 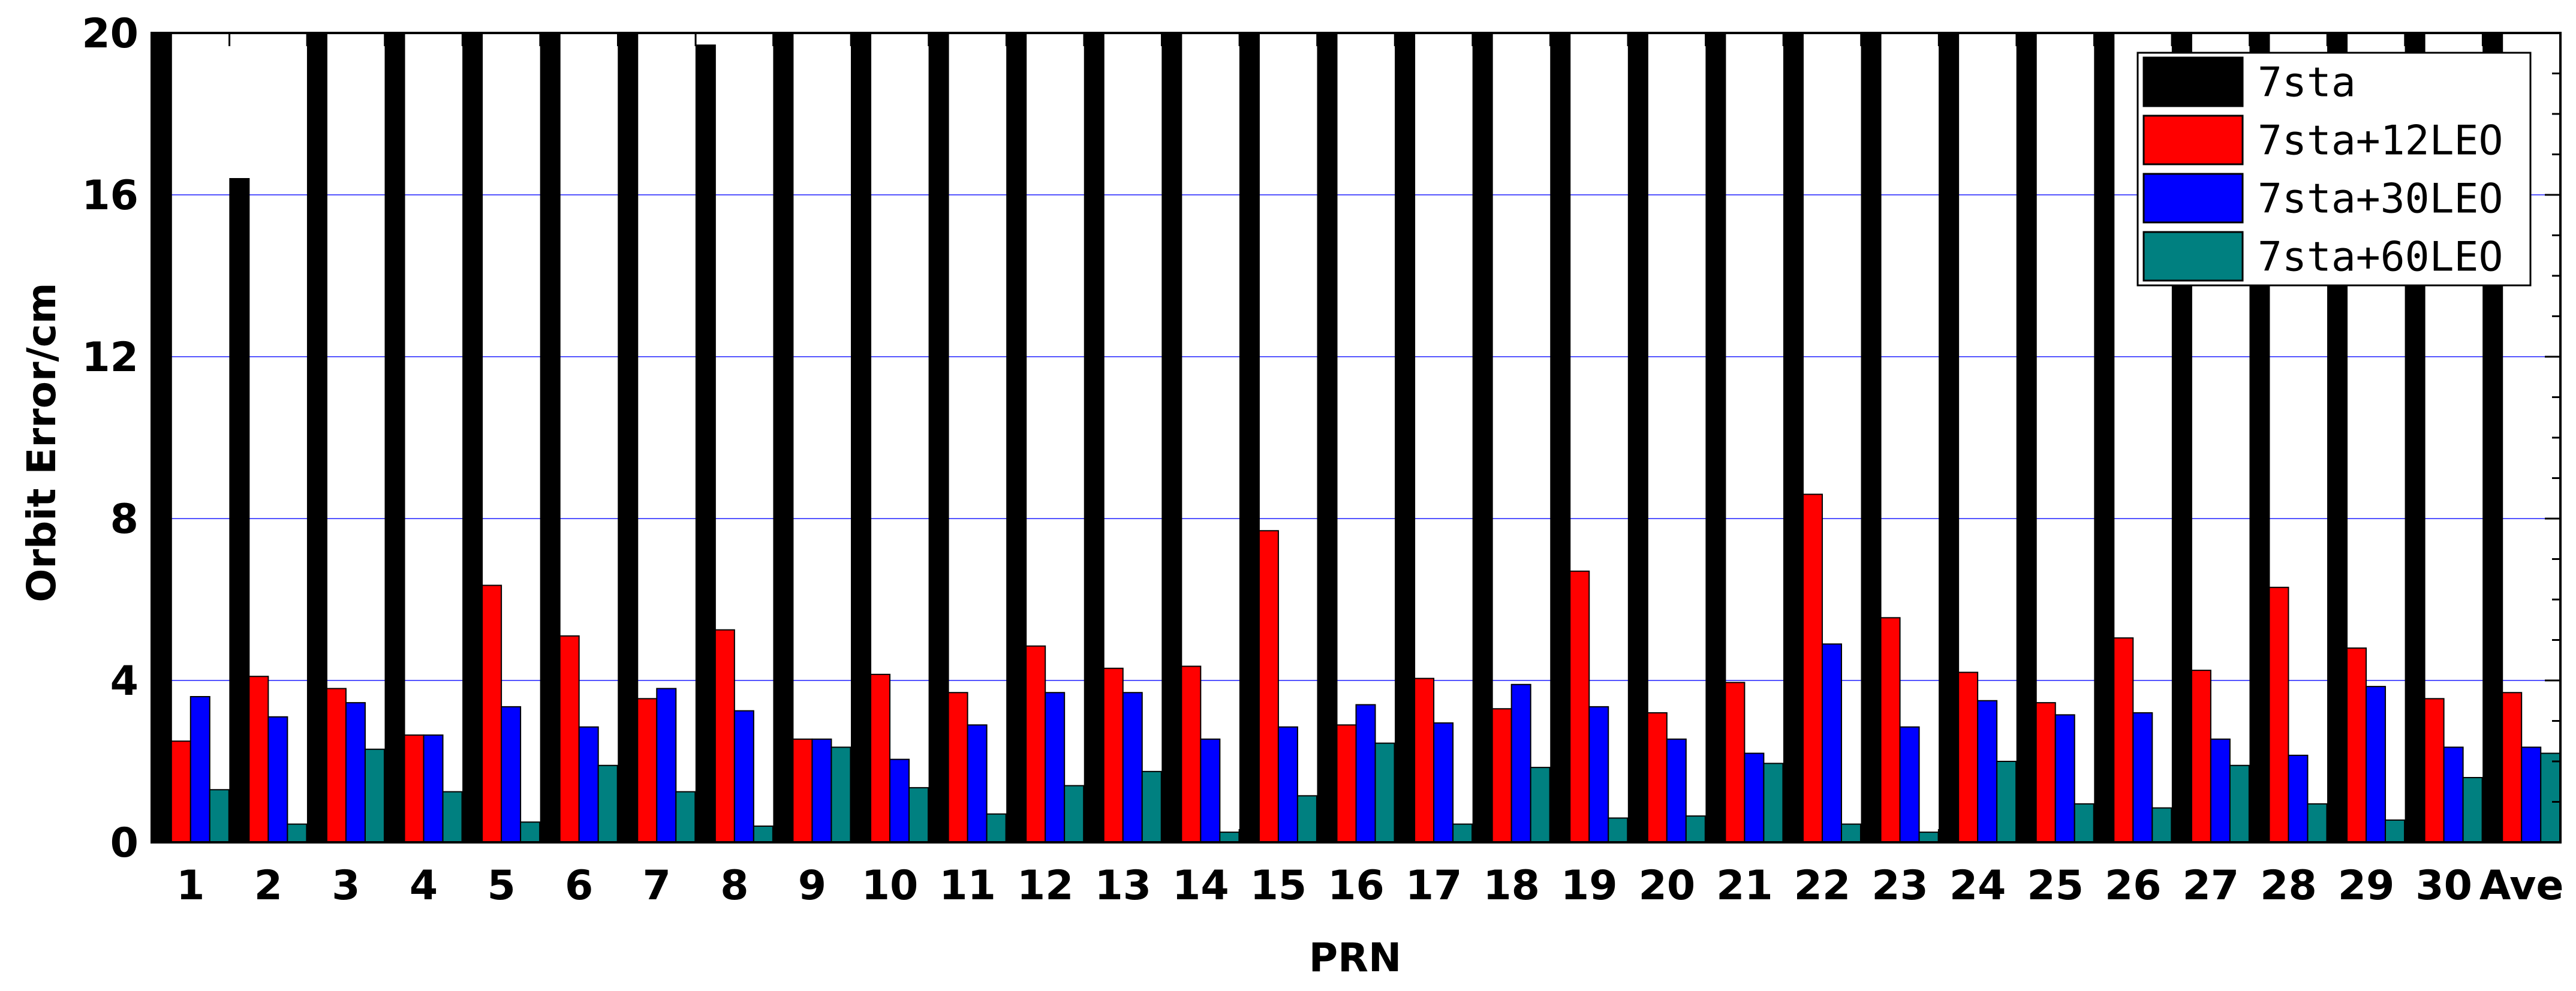 What do you see at coordinates (1744, 885) in the screenshot?
I see `x-tick-label: 21` at bounding box center [1744, 885].